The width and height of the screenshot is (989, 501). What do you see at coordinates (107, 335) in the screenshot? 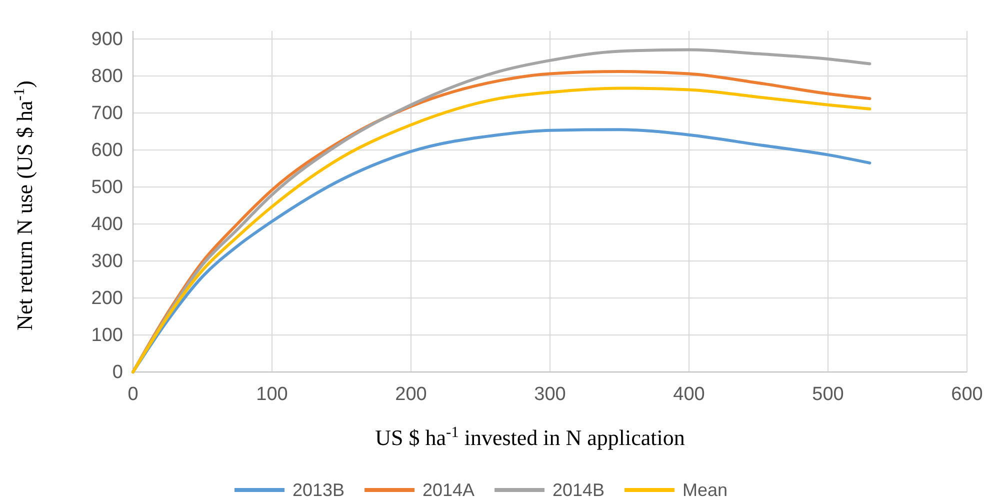
I see `y-tick-label: 100` at bounding box center [107, 335].